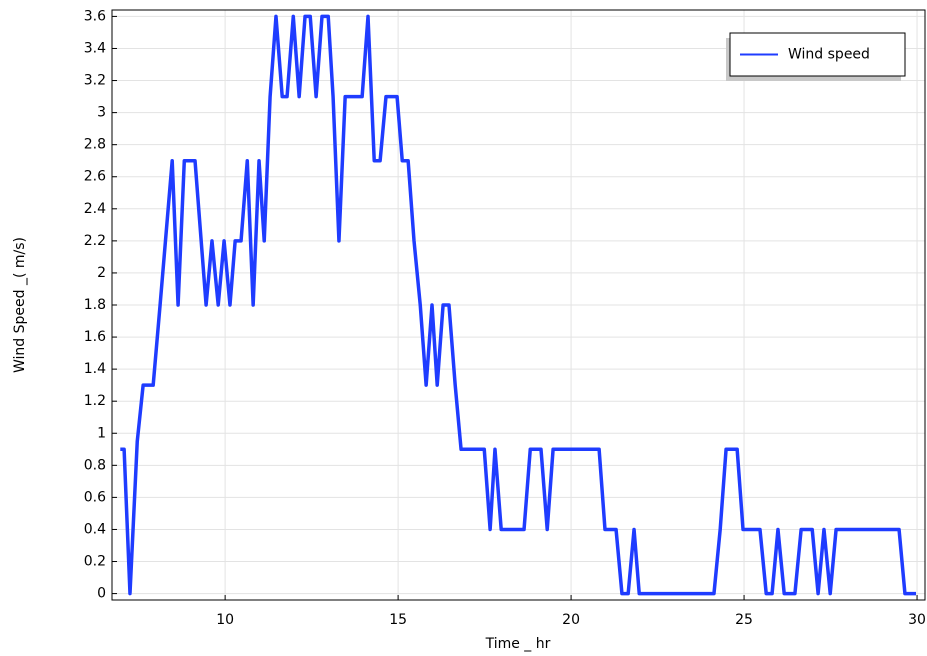 This screenshot has height=656, width=927. Describe the element at coordinates (95, 401) in the screenshot. I see `y-tick-label: 1.2` at that location.